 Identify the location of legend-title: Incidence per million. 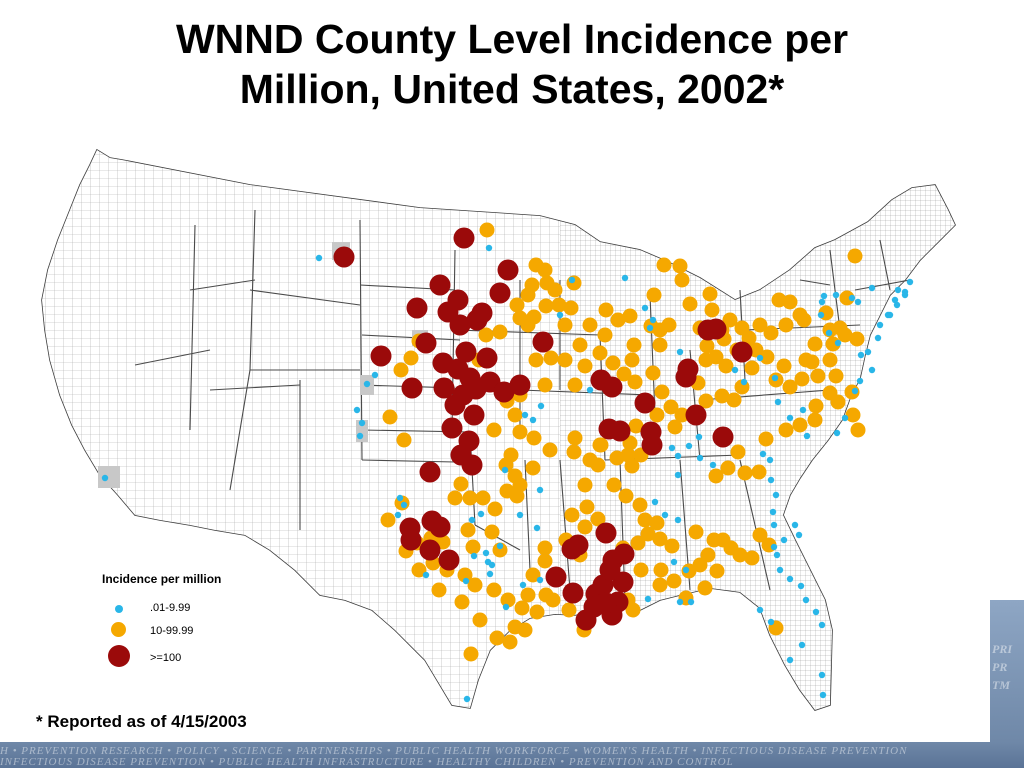
(162, 579).